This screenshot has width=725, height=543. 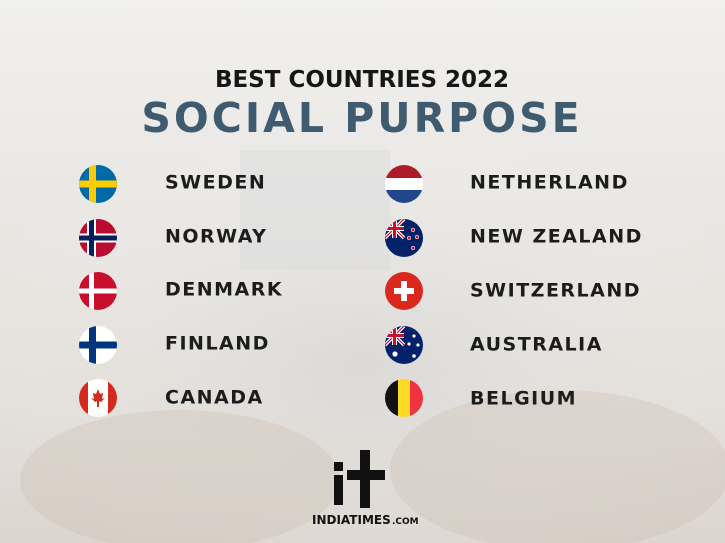 What do you see at coordinates (536, 345) in the screenshot?
I see `country-name: AUSTRALIA` at bounding box center [536, 345].